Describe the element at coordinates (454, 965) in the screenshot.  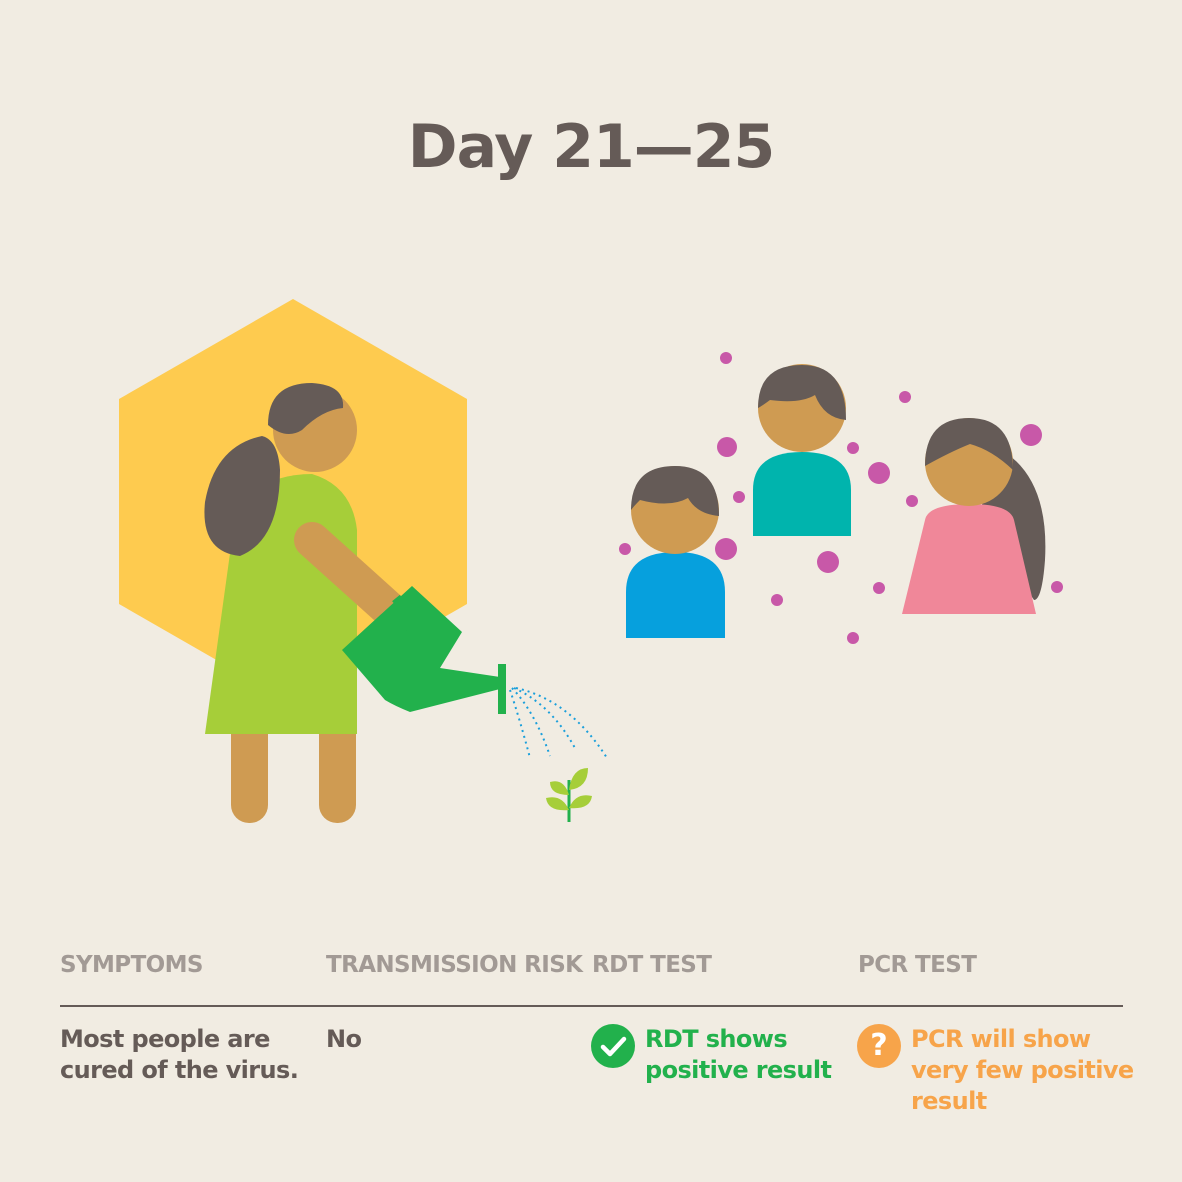
I see `header-transmission-risk: TRANSMISSION RISK` at that location.